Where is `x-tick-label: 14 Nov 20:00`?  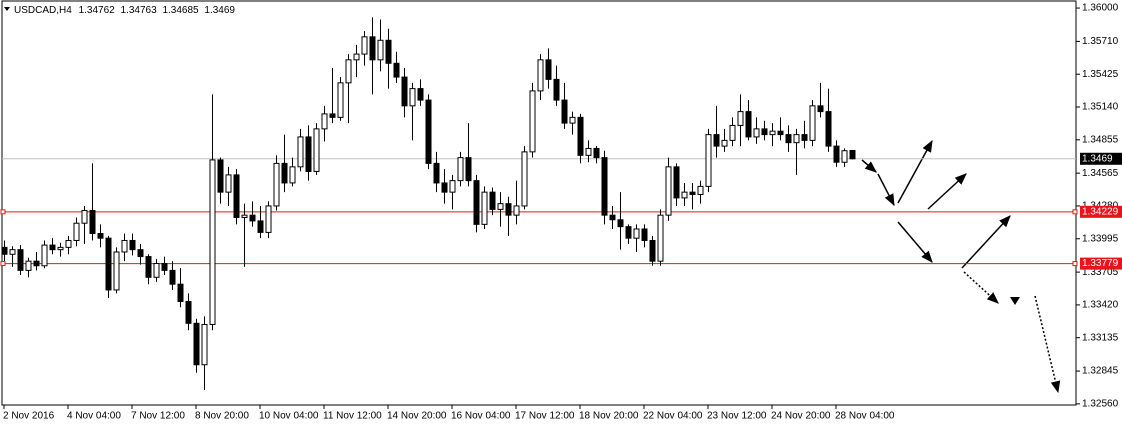
x-tick-label: 14 Nov 20:00 is located at coordinates (417, 416).